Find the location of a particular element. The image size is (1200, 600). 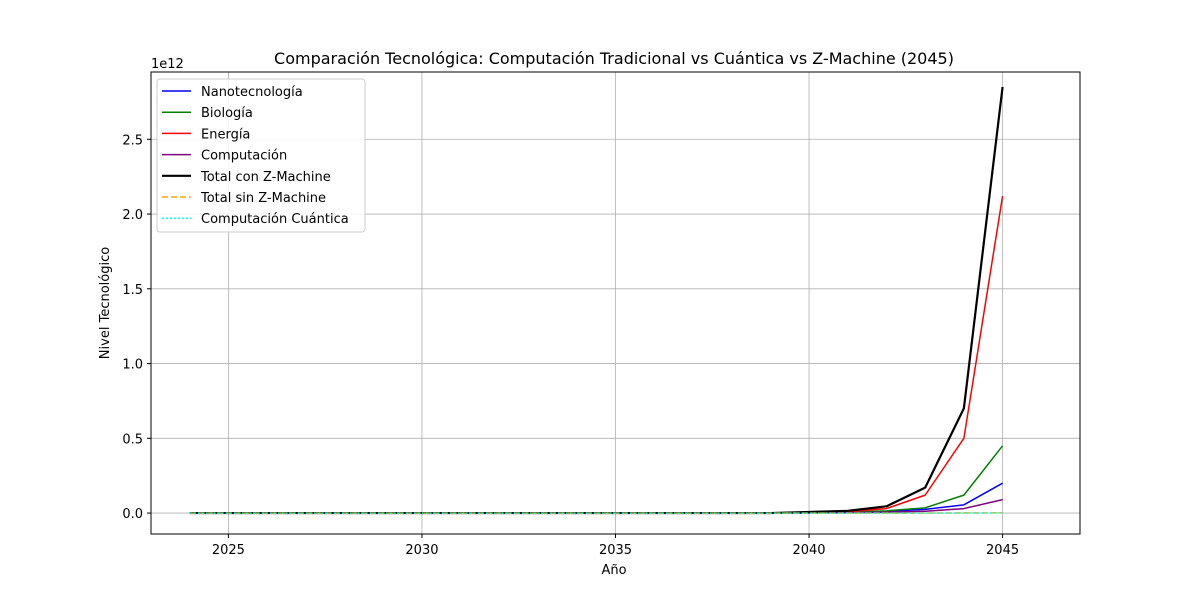

legend-label: Nanotecnología is located at coordinates (252, 92).